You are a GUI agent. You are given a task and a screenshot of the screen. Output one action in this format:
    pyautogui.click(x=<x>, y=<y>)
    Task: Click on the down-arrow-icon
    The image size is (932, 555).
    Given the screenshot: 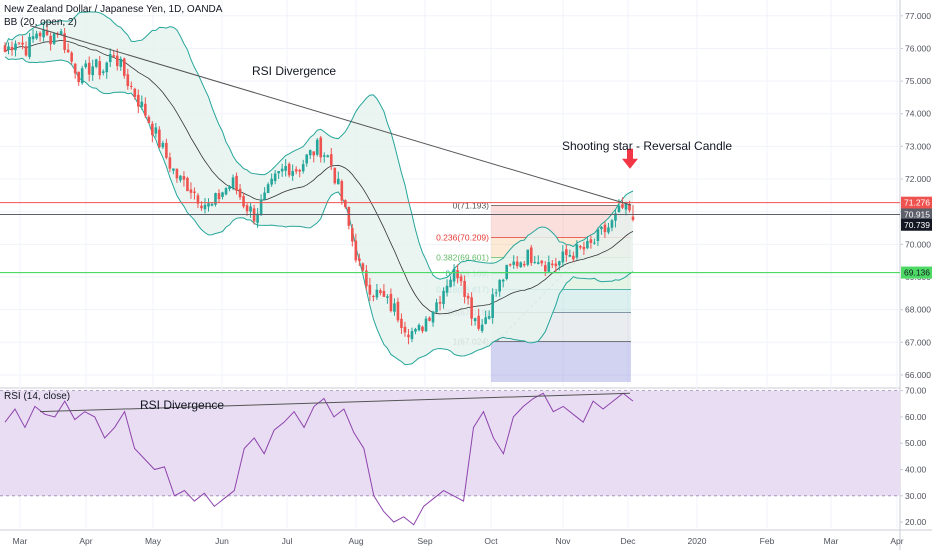 What is the action you would take?
    pyautogui.click(x=630, y=158)
    